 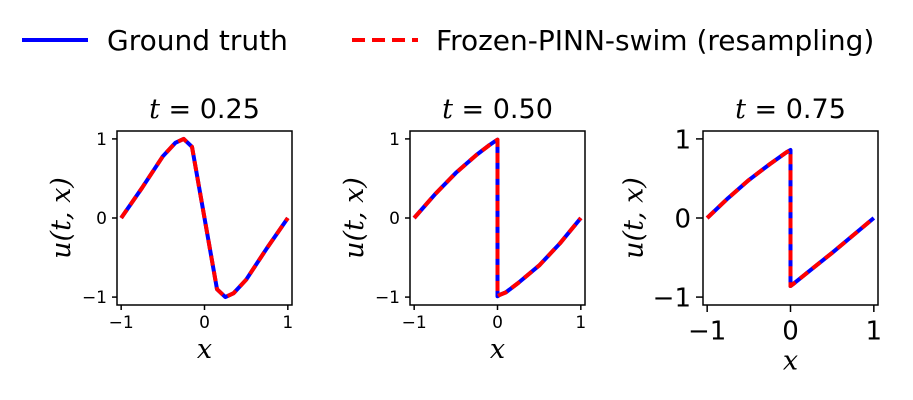 What do you see at coordinates (197, 40) in the screenshot?
I see `legend-label-ground-truth: Ground truth` at bounding box center [197, 40].